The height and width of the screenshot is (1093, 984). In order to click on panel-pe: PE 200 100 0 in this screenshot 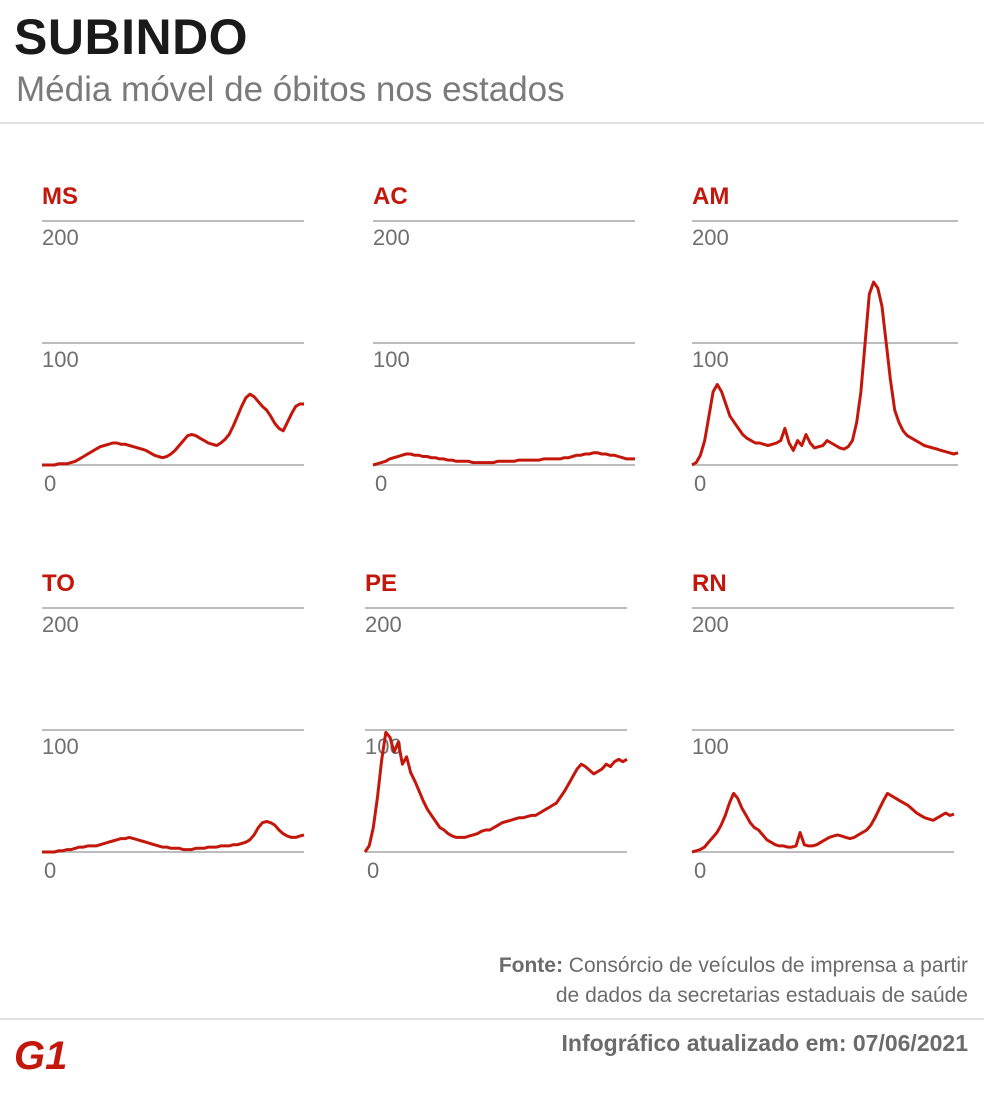, I will do `click(514, 740)`.